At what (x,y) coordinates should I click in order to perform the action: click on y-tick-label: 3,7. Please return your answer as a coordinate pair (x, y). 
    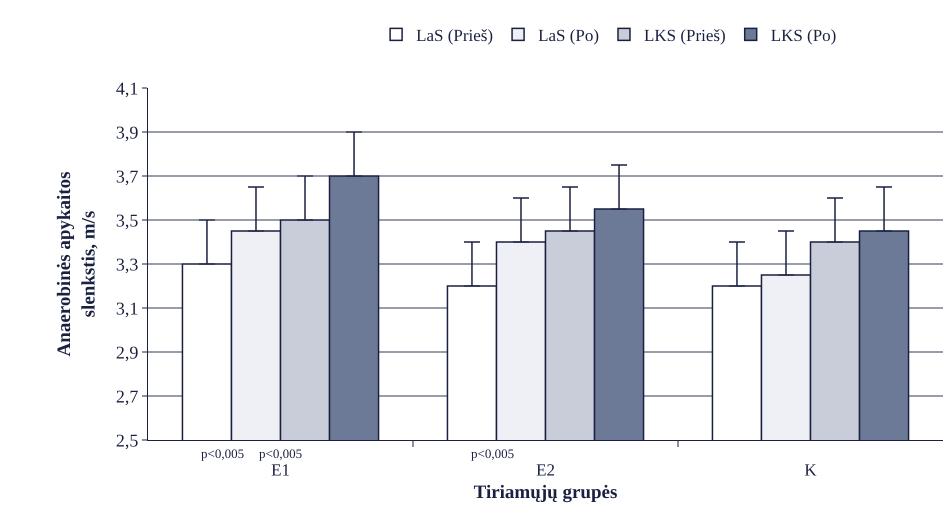
    Looking at the image, I should click on (127, 176).